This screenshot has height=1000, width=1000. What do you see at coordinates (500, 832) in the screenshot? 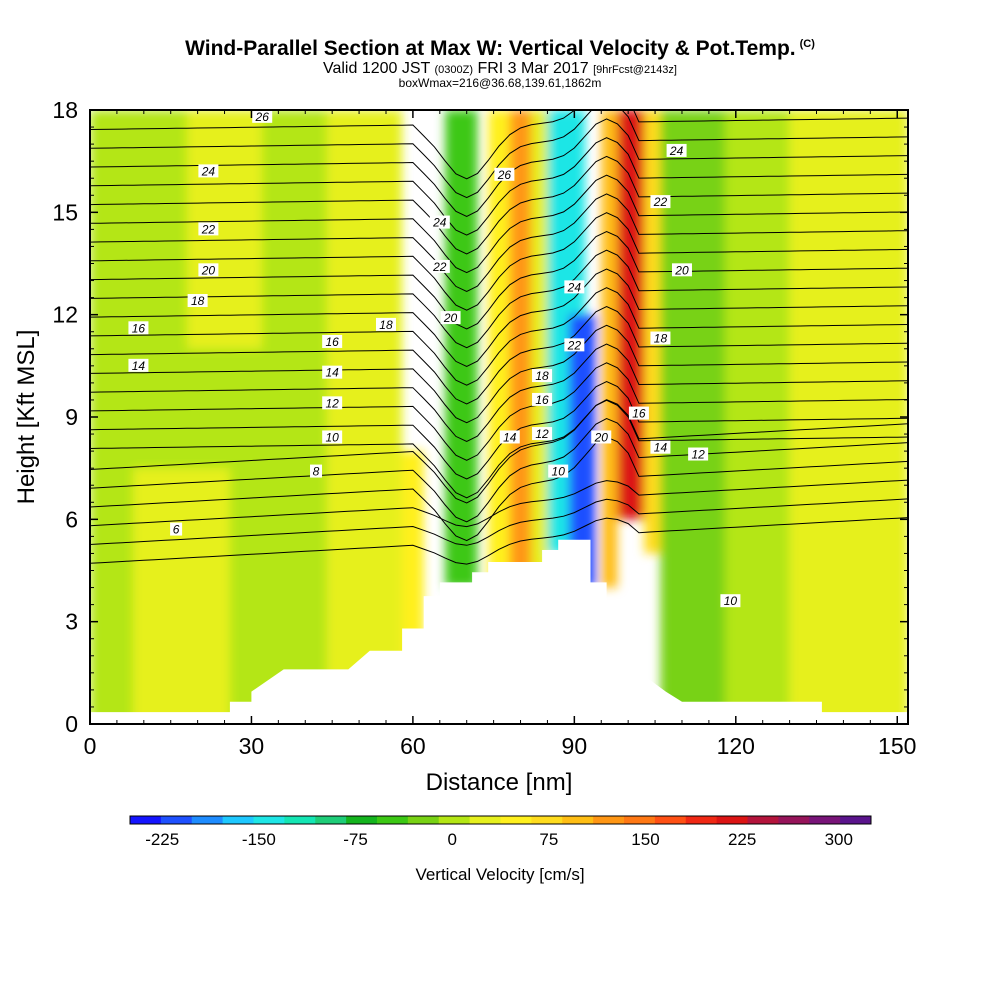
I see `colorbar: -225 -150 -75 0 75 150 225 300` at bounding box center [500, 832].